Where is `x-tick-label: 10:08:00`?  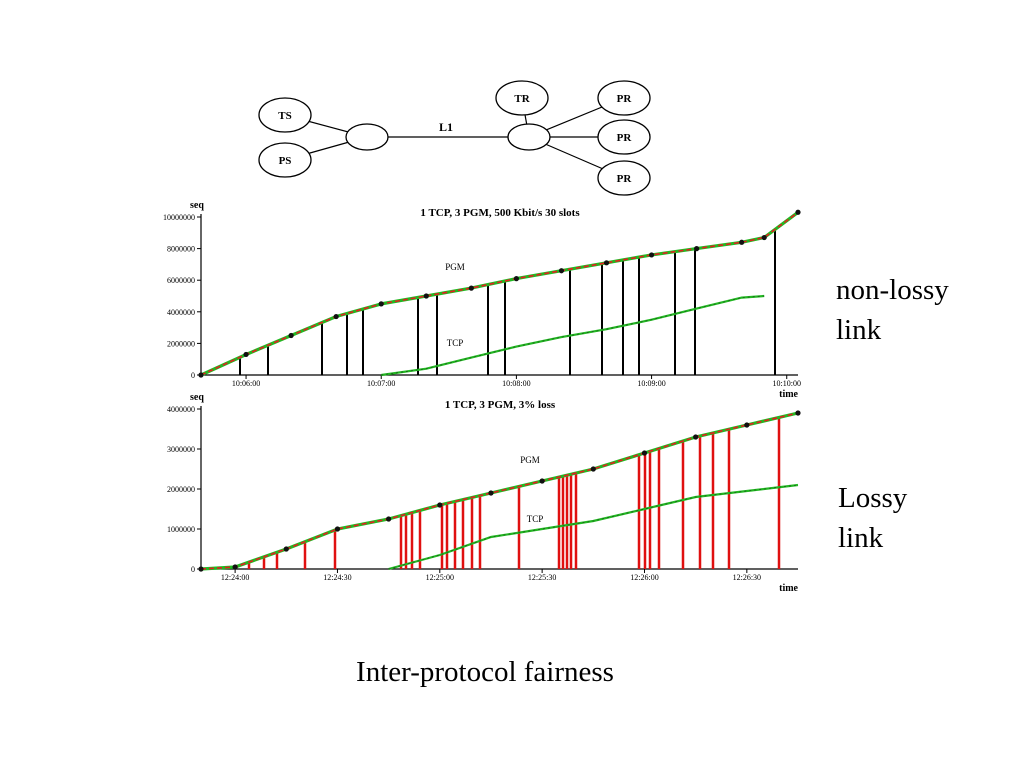 x-tick-label: 10:08:00 is located at coordinates (516, 383).